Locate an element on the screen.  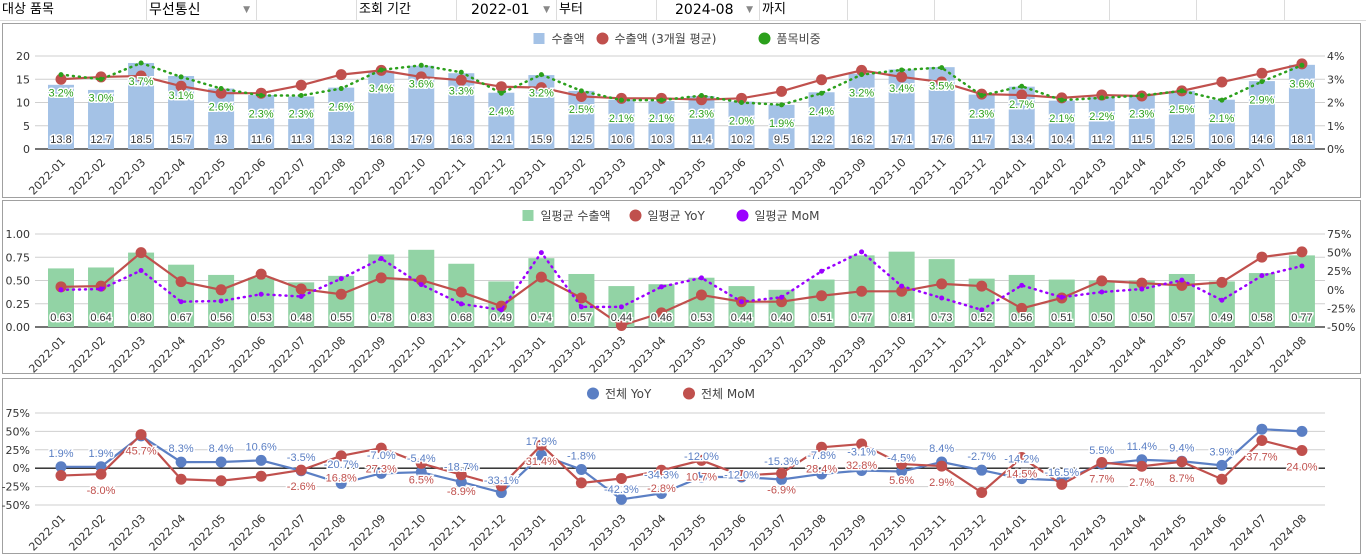
x-axis-tick: 2022-05 is located at coordinates (208, 355).